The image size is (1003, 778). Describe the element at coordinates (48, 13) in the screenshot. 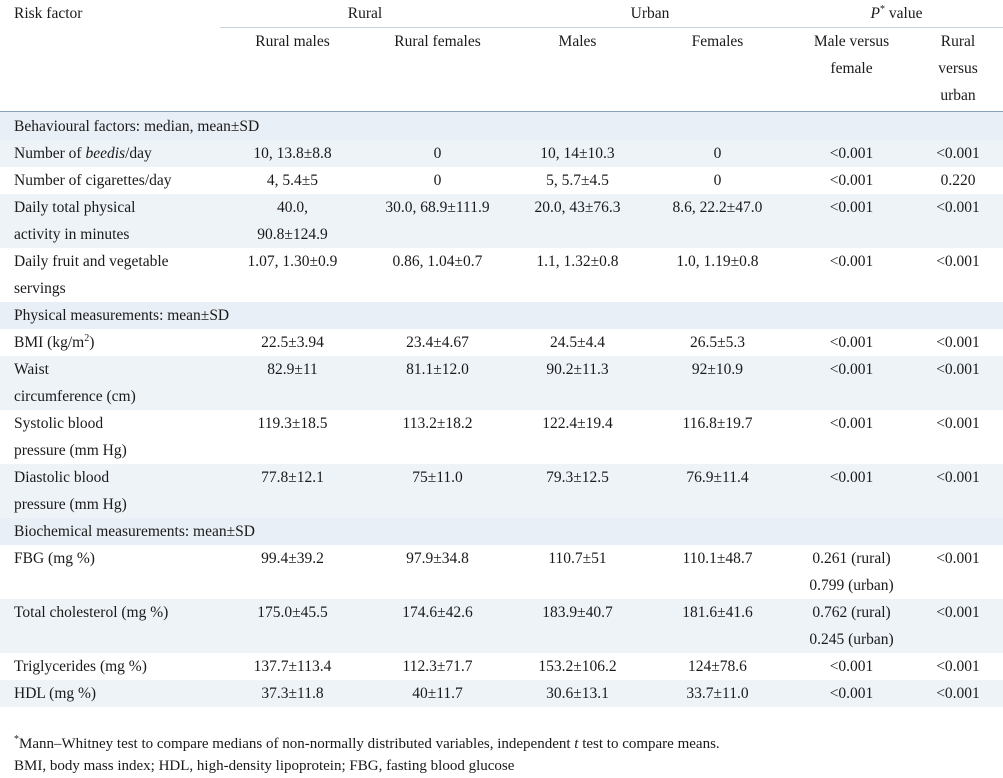

I see `header-risk-factor: Risk factor` at that location.